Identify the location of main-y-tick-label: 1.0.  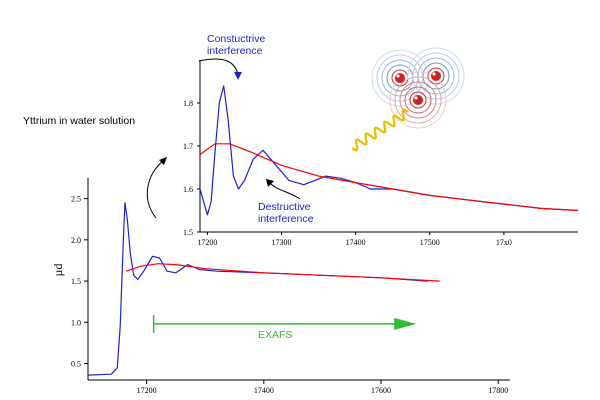
(76, 322).